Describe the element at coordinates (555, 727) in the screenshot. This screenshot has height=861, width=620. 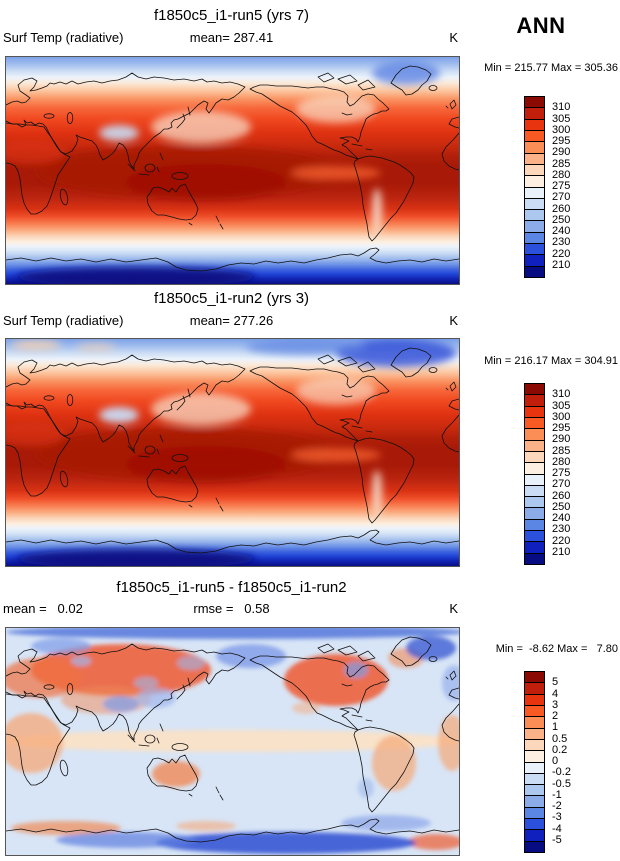
I see `colorbar-tick-label: 1` at that location.